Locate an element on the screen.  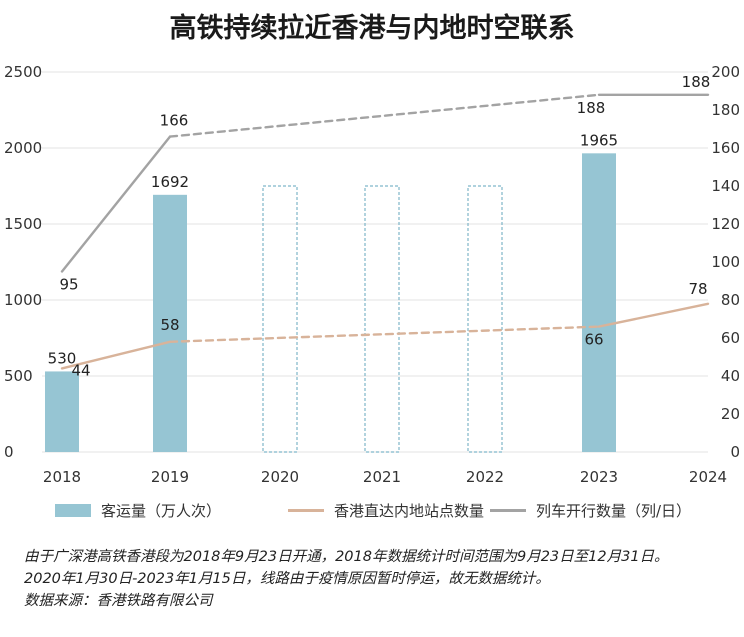
legend-label-trains: 列车开行数量（列/日） is located at coordinates (614, 511).